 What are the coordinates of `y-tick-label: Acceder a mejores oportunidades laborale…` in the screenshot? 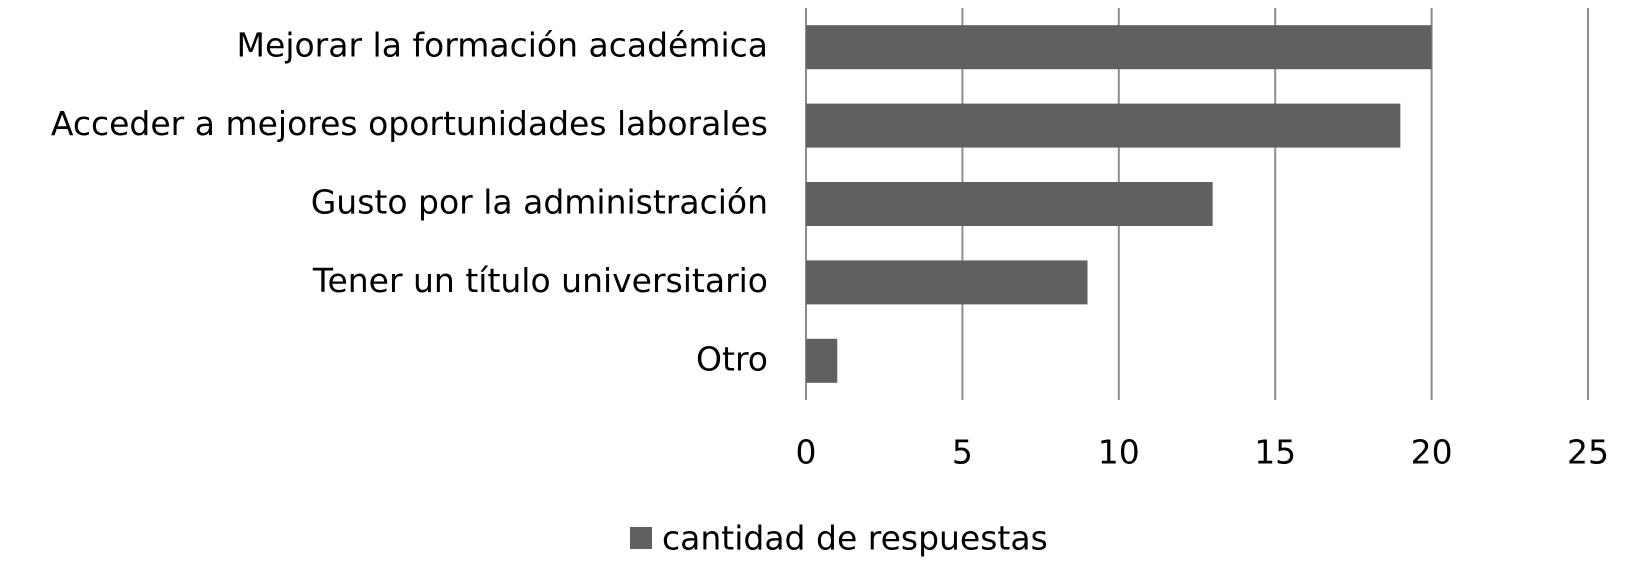 It's located at (409, 123).